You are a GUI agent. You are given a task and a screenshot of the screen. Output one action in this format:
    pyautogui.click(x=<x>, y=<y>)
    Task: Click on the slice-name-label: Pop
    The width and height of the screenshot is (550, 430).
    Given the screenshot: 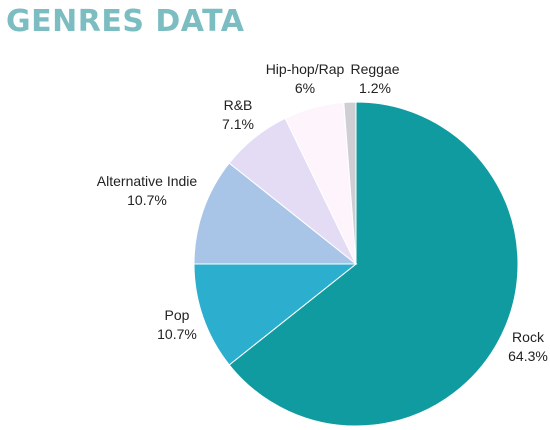 What is the action you would take?
    pyautogui.click(x=177, y=315)
    